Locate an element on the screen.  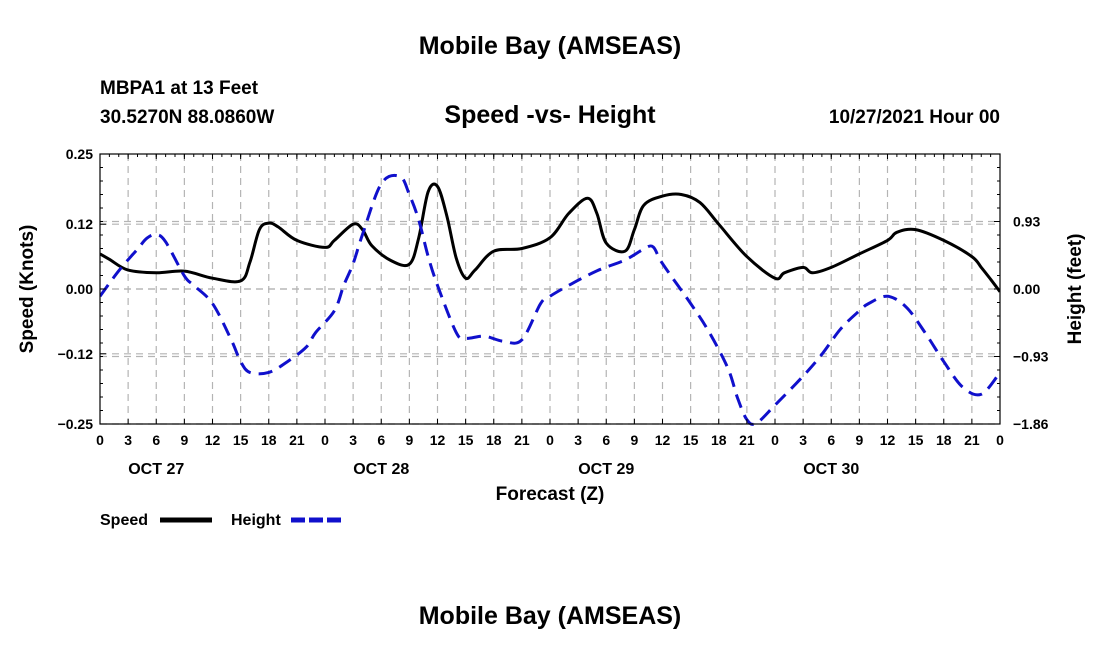
day-label: OCT 28 is located at coordinates (381, 469).